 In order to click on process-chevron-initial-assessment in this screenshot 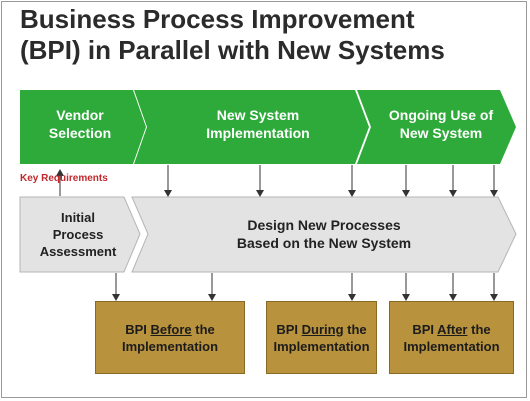, I will do `click(80, 234)`.